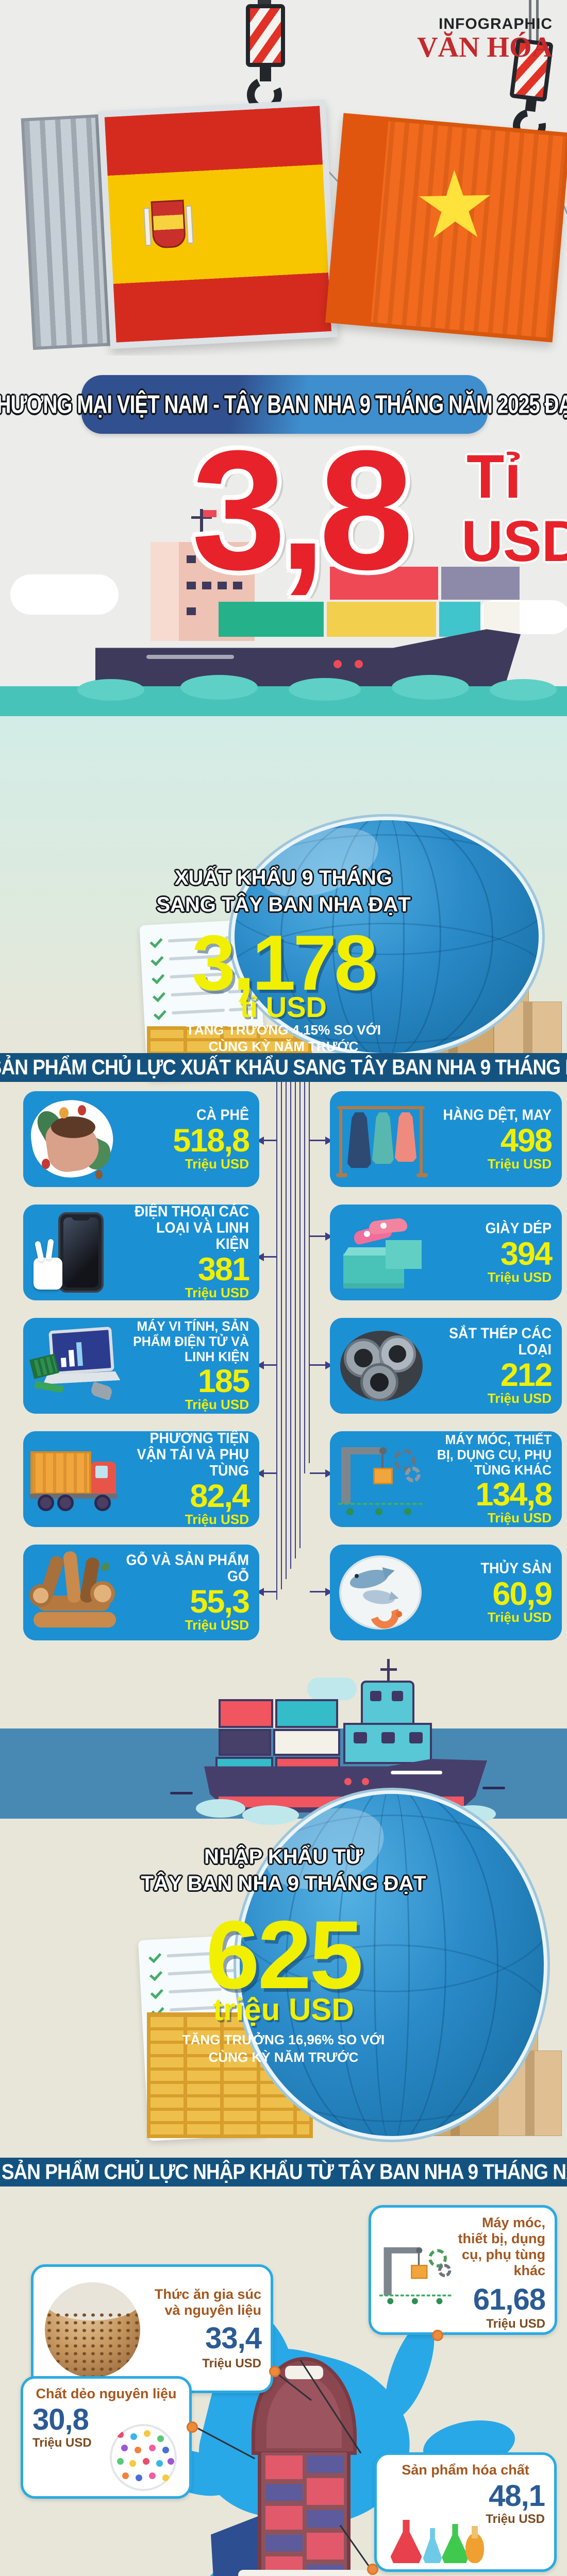 The width and height of the screenshot is (567, 2576). What do you see at coordinates (382, 1139) in the screenshot?
I see `clothes-rack-icon` at bounding box center [382, 1139].